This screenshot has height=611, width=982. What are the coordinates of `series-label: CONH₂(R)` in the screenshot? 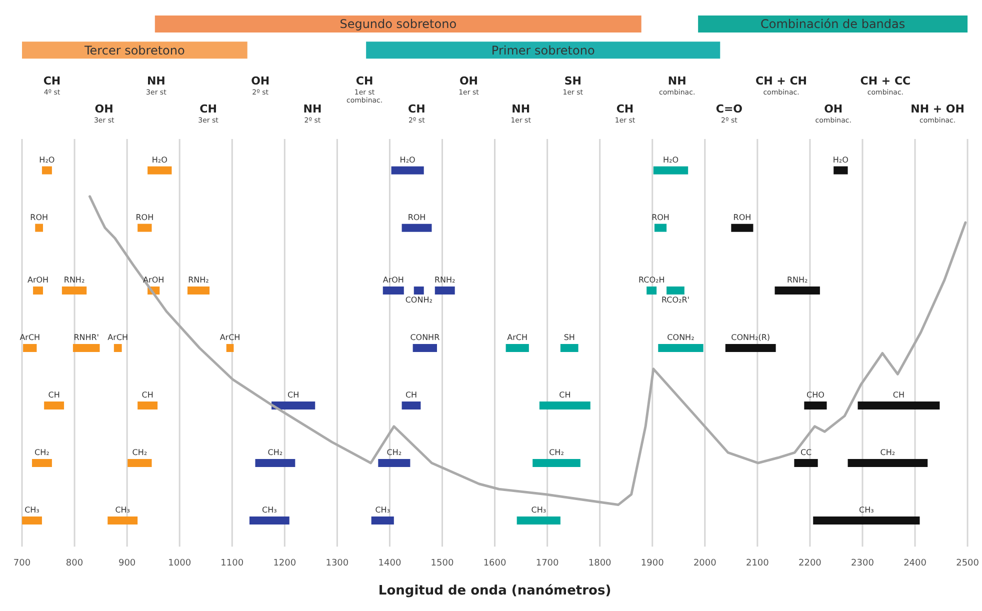 It's located at (750, 337).